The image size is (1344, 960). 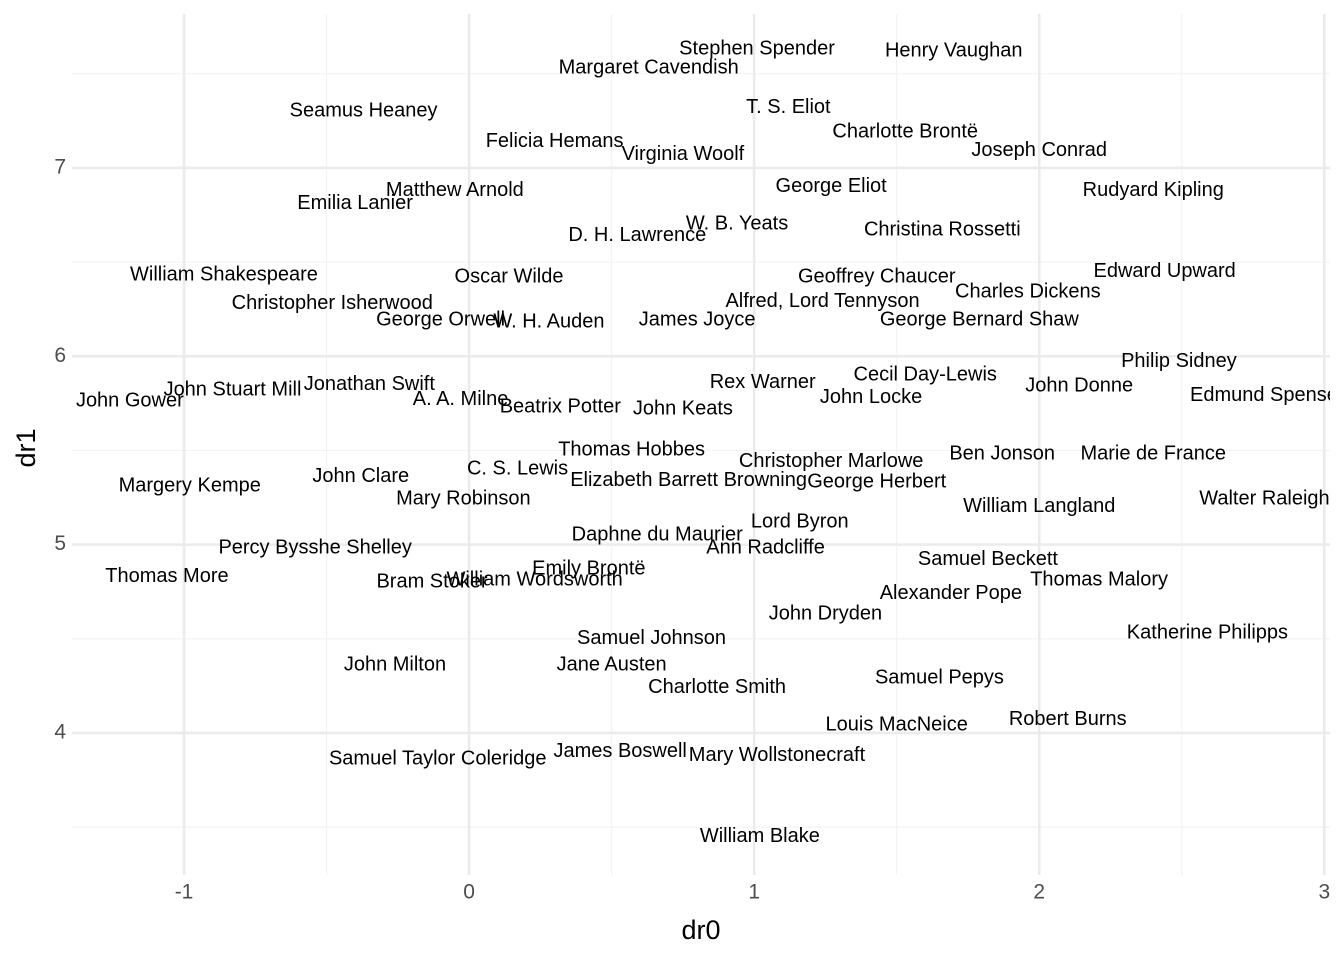 What do you see at coordinates (395, 664) in the screenshot?
I see `point-label: John Milton` at bounding box center [395, 664].